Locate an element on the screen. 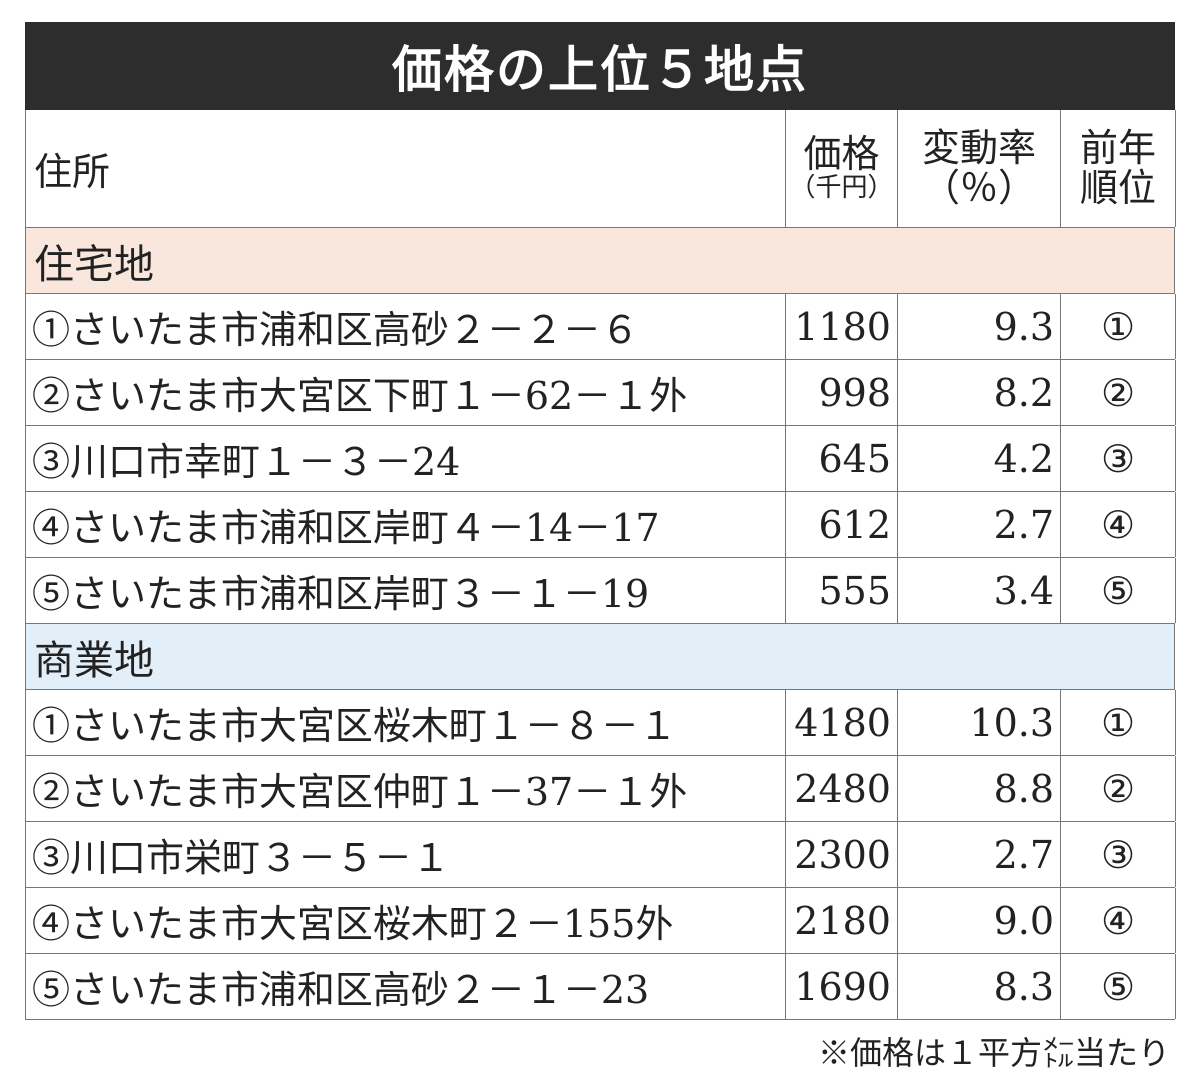 The image size is (1200, 1083). data-row: ①さいたま市大宮区桜木町１－８－１ 4180 10.3 ① is located at coordinates (600, 723).